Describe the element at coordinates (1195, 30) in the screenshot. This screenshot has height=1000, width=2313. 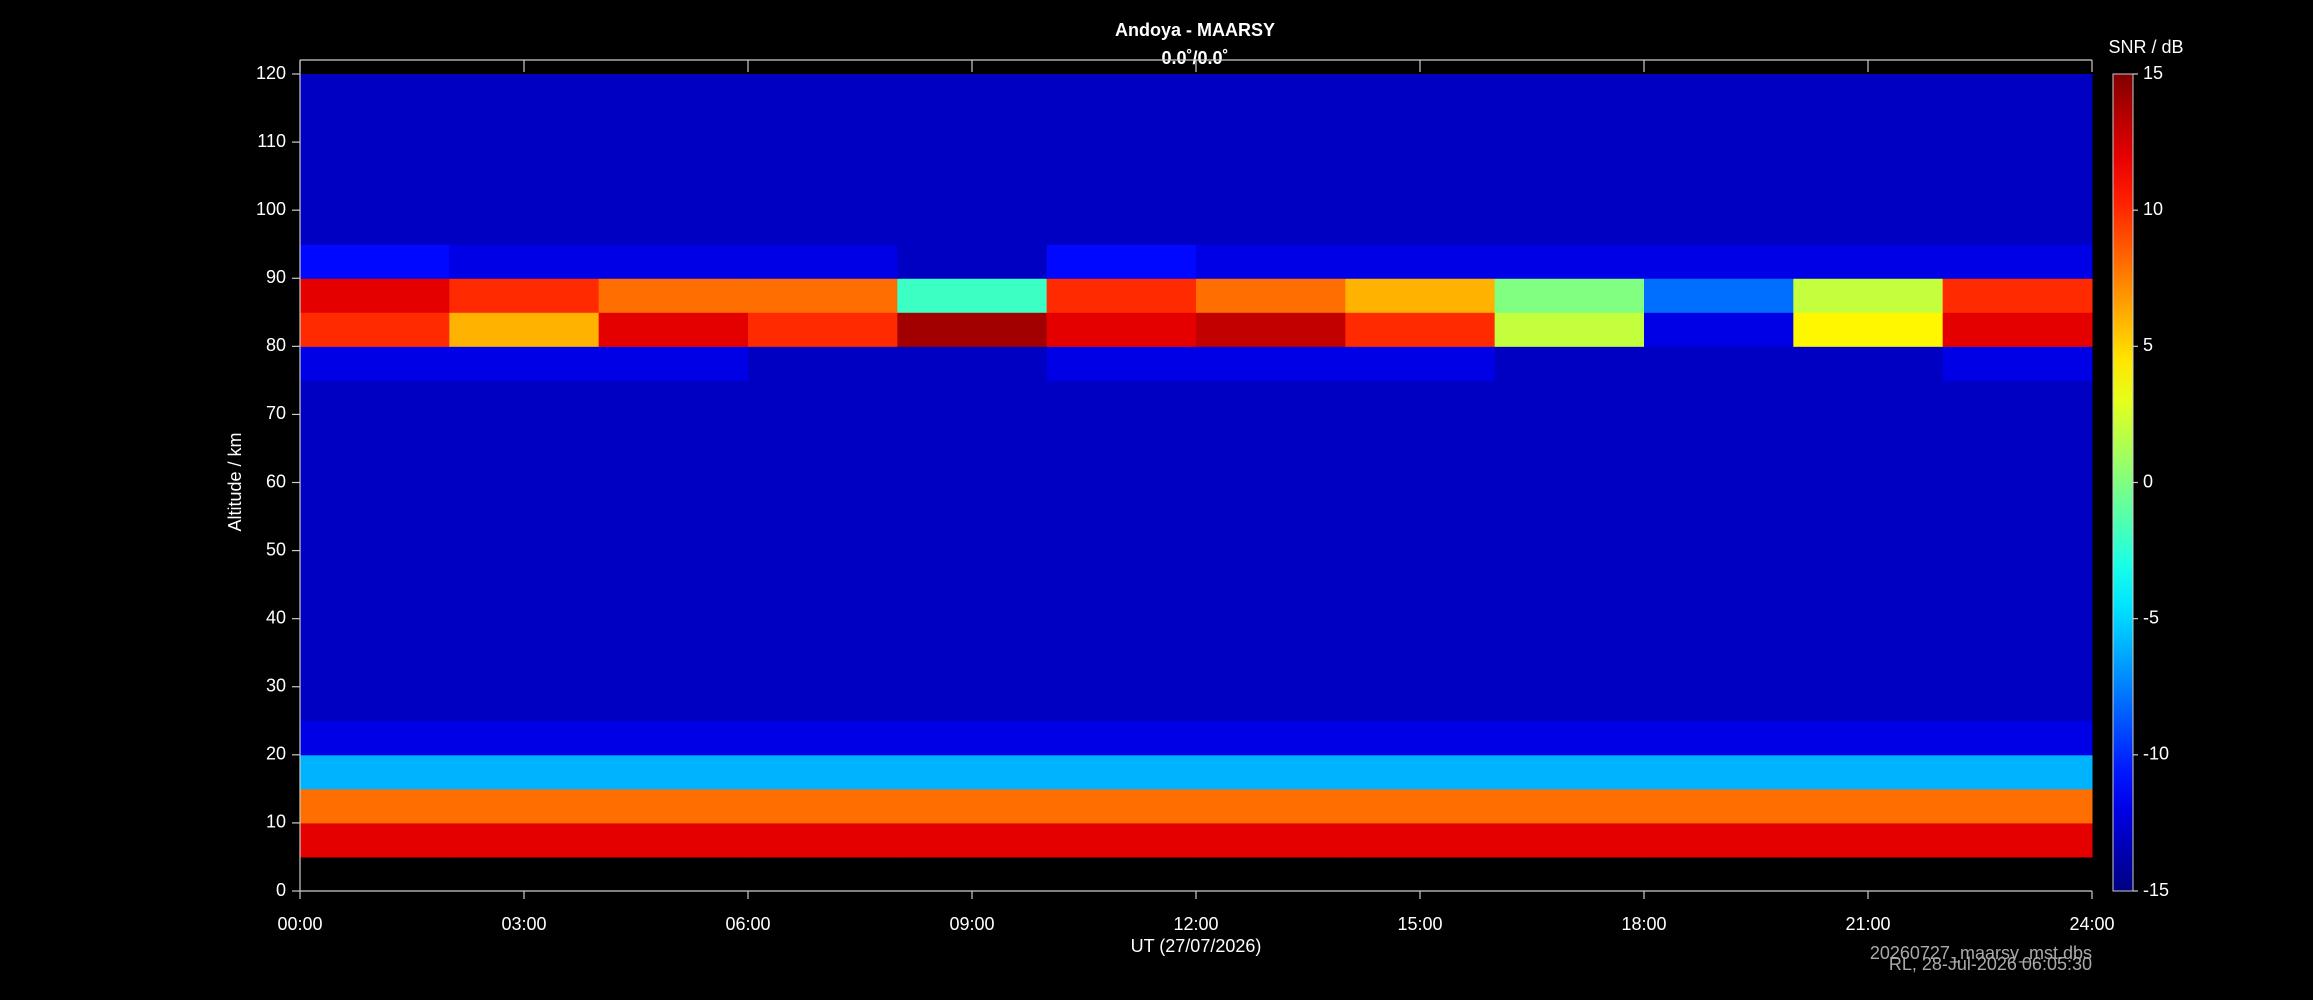
I see `chart-title: Andoya - MAARSY` at that location.